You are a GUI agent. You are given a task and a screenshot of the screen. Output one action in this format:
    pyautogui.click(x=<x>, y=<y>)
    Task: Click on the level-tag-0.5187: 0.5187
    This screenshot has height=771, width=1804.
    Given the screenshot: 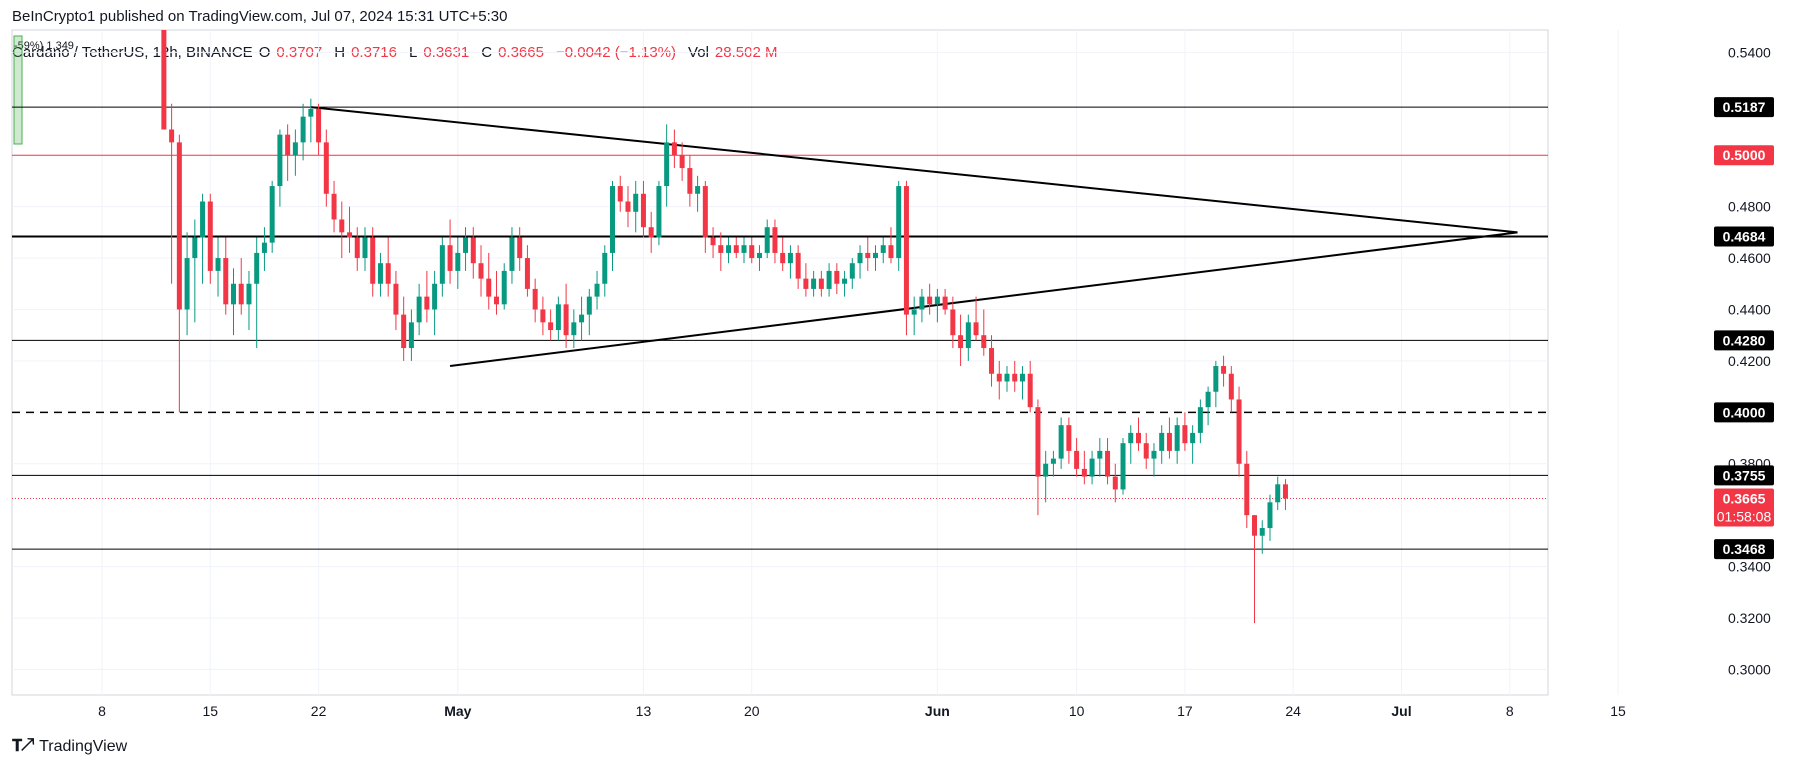 What is the action you would take?
    pyautogui.click(x=1744, y=107)
    